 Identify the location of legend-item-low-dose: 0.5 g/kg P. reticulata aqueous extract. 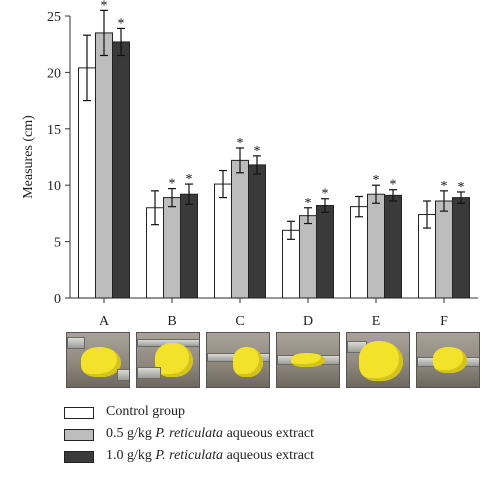
(274, 437).